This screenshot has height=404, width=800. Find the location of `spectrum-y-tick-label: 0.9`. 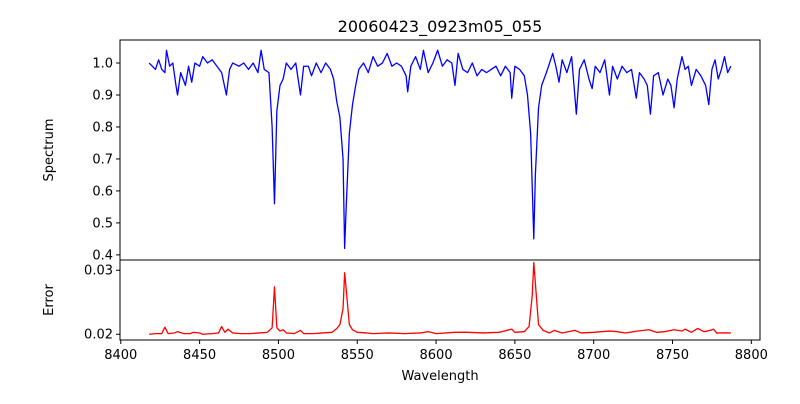

spectrum-y-tick-label: 0.9 is located at coordinates (102, 96).